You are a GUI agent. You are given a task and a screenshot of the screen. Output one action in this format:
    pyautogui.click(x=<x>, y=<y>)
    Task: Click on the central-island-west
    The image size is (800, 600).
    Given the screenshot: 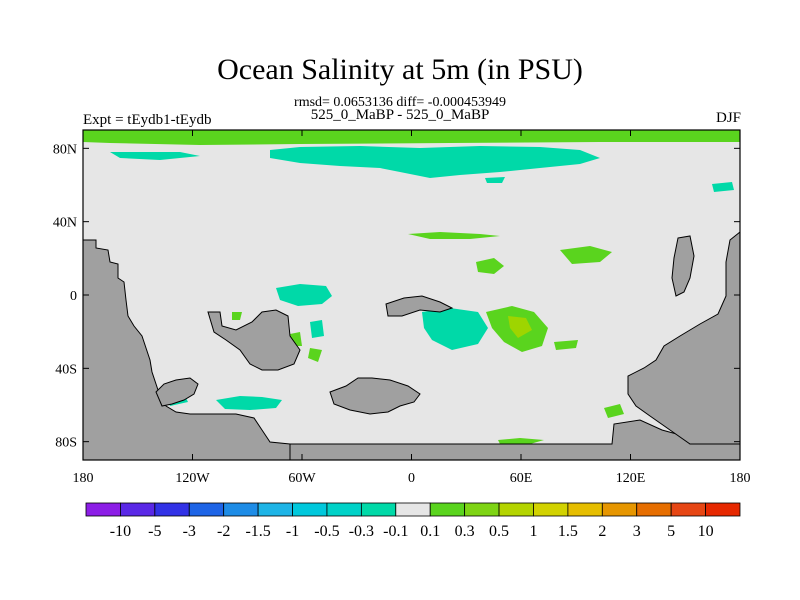 What is the action you would take?
    pyautogui.click(x=254, y=340)
    